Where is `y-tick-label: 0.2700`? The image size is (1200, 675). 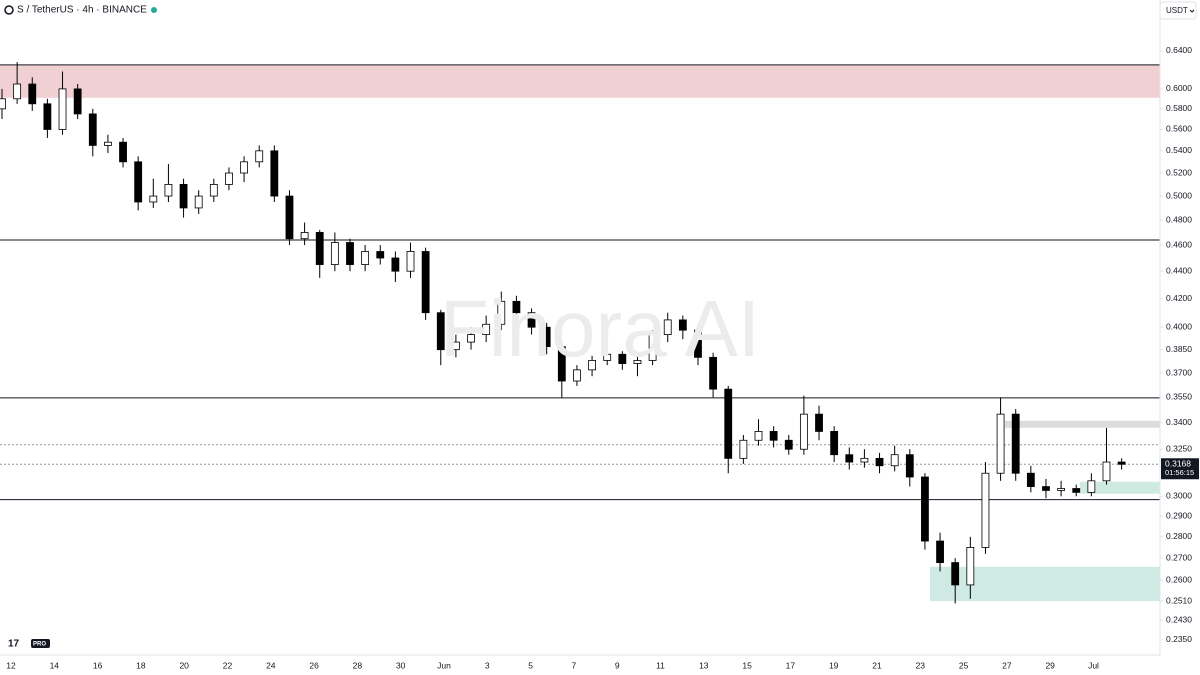 y-tick-label: 0.2700 is located at coordinates (1179, 557).